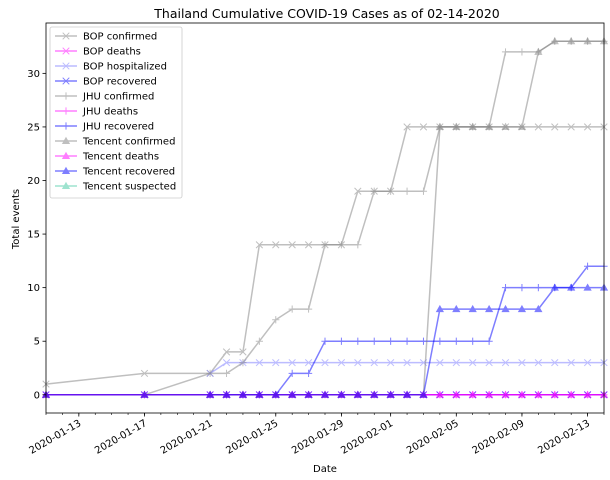 The height and width of the screenshot is (480, 610). What do you see at coordinates (129, 187) in the screenshot?
I see `legend-label: Tencent suspected` at bounding box center [129, 187].